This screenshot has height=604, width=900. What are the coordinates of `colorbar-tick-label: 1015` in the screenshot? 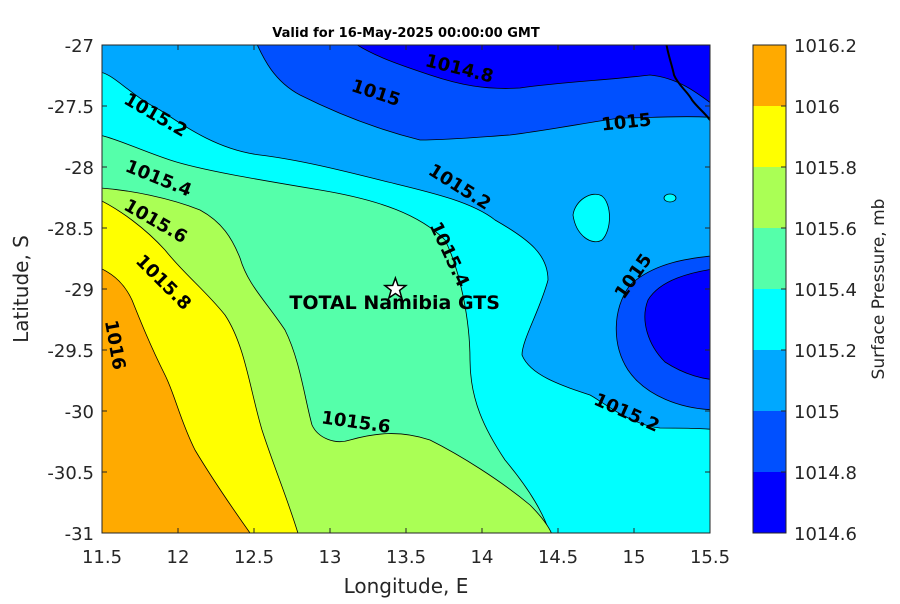 It's located at (817, 412).